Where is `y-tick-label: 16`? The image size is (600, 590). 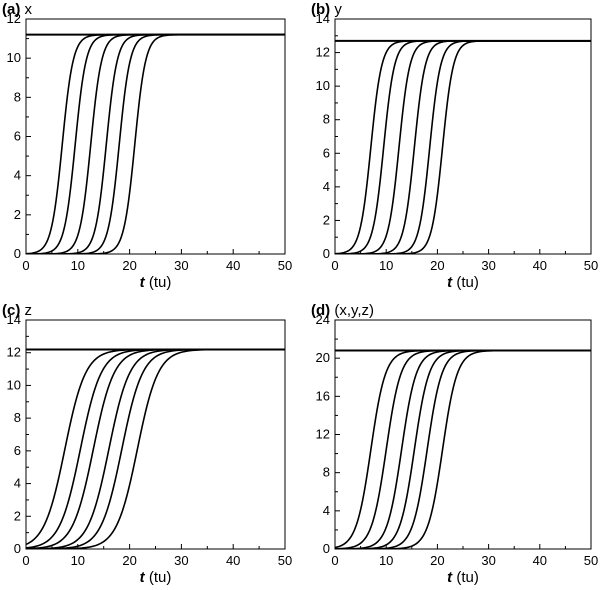
y-tick-label: 16 is located at coordinates (323, 395).